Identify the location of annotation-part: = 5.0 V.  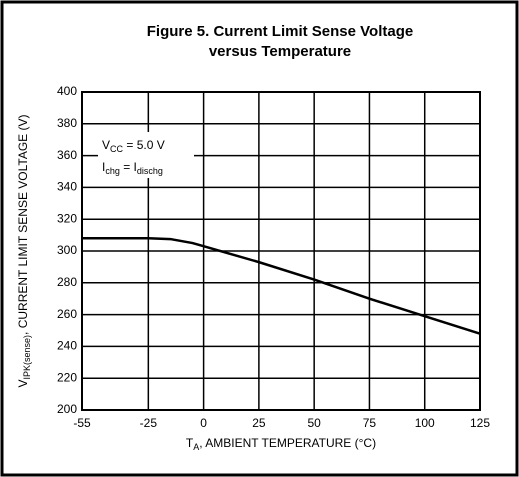
(144, 145).